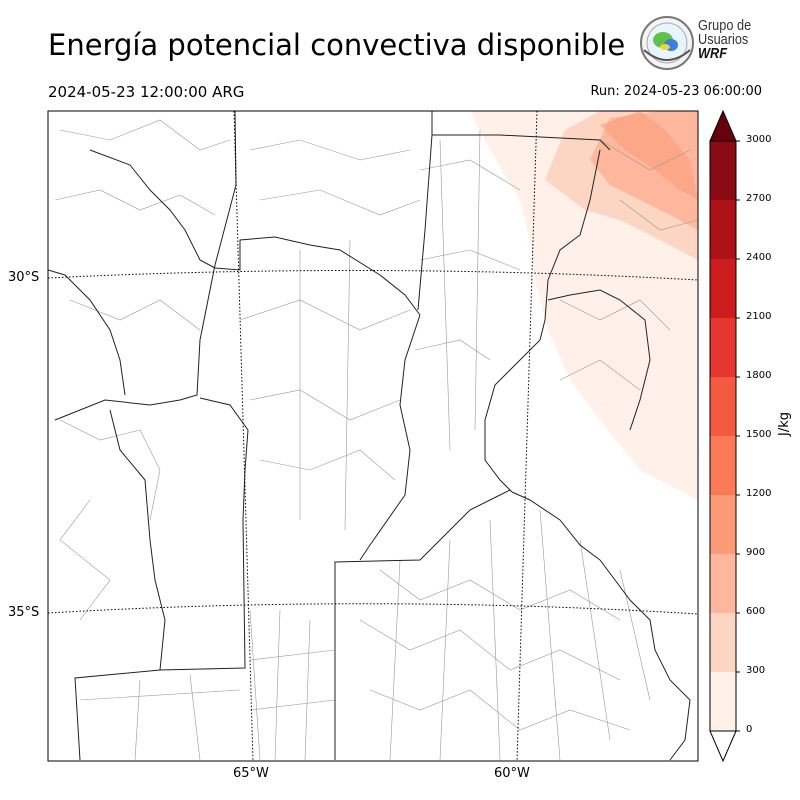 The width and height of the screenshot is (800, 800). I want to click on colorbar-tick-label: 3000, so click(759, 139).